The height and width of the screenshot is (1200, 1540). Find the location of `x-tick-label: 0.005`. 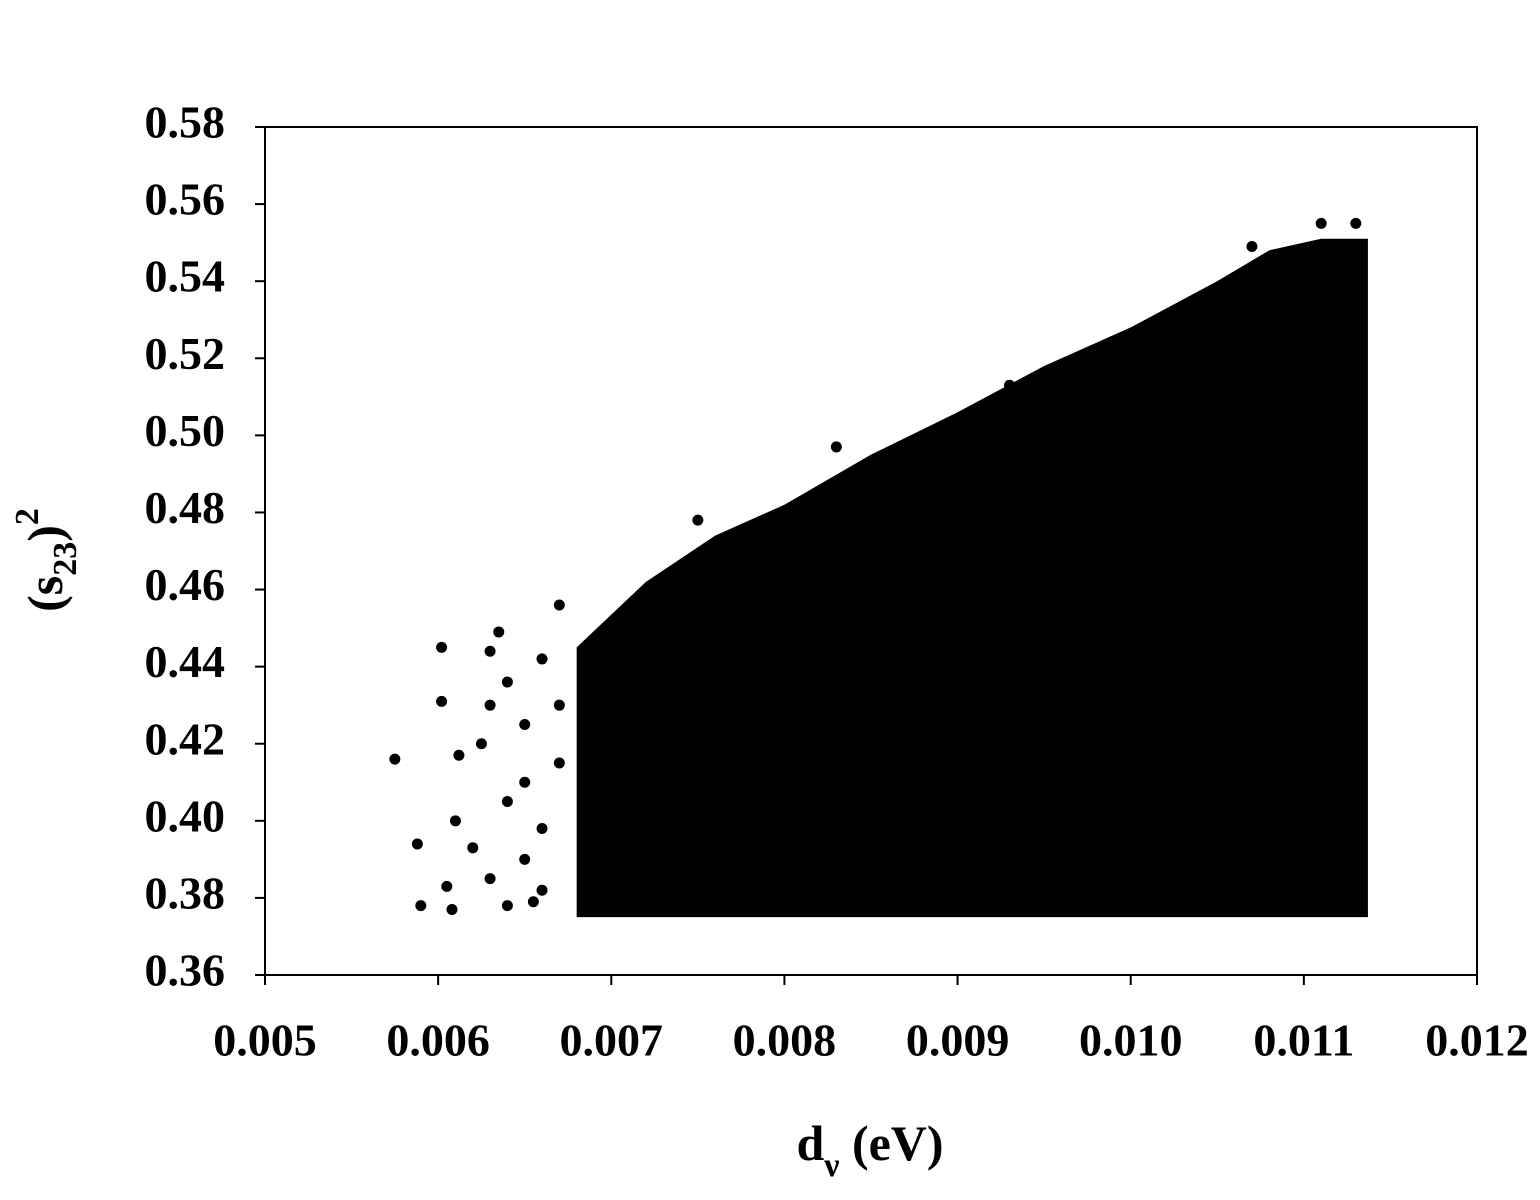

x-tick-label: 0.005 is located at coordinates (265, 1040).